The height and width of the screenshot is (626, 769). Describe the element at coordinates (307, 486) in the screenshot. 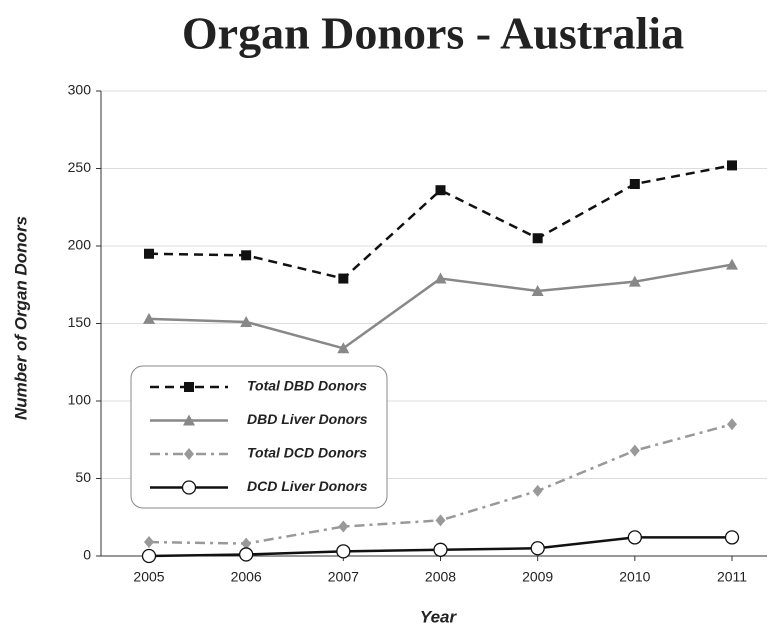

I see `legend-label: DCD Liver Donors` at that location.